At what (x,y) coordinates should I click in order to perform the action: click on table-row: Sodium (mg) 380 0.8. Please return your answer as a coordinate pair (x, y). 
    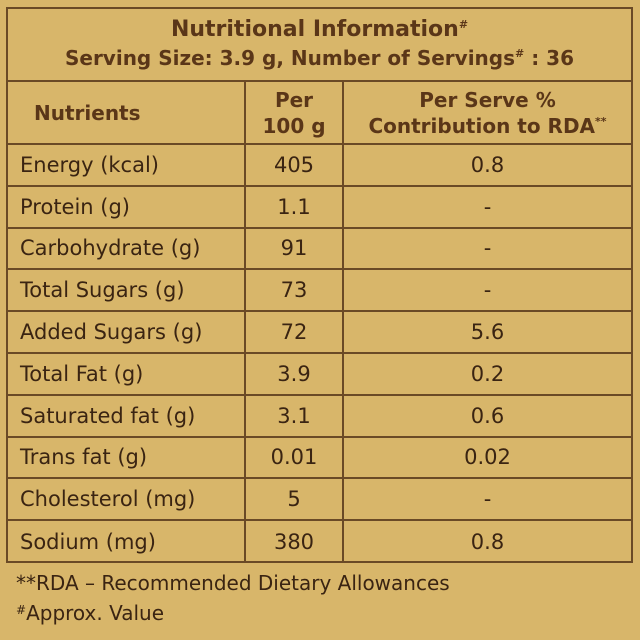
    Looking at the image, I should click on (319, 540).